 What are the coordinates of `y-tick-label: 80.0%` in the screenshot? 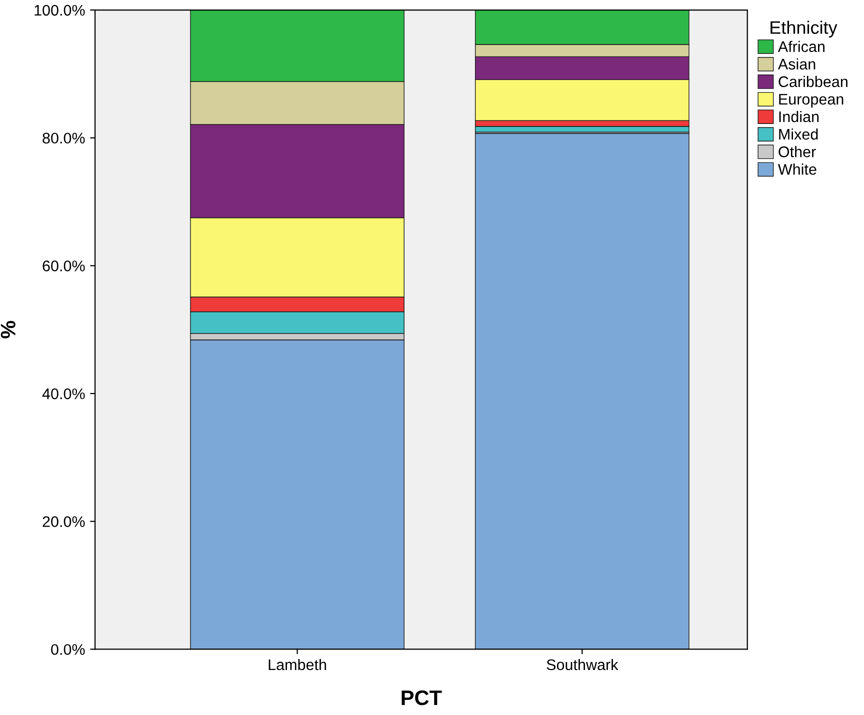 It's located at (63, 138).